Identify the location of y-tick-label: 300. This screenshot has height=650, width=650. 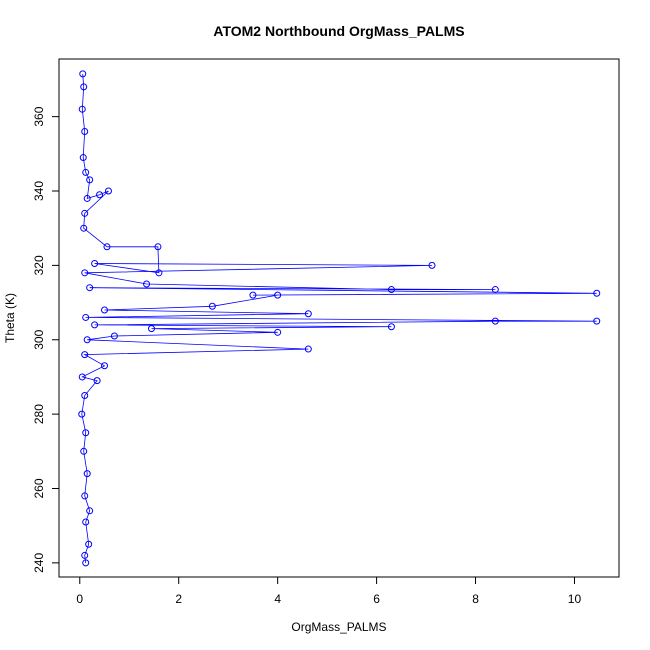
(39, 339).